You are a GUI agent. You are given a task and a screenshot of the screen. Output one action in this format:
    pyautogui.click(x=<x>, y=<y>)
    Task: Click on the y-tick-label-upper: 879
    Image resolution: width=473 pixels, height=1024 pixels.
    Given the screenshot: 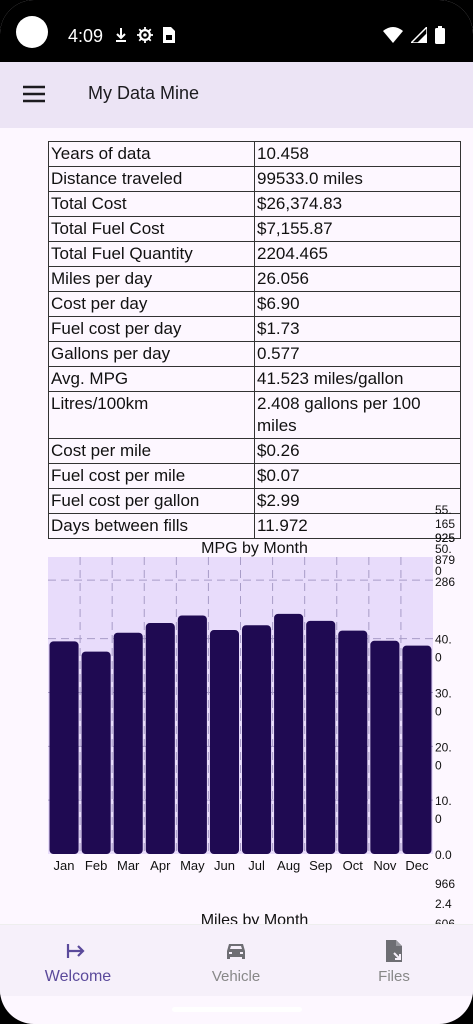 What is the action you would take?
    pyautogui.click(x=445, y=560)
    